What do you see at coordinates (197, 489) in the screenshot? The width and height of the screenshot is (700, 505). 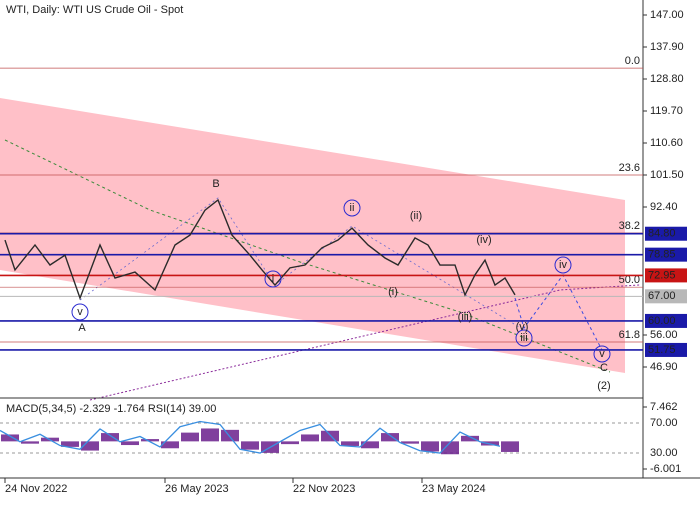 I see `x-tick-label: 26 May 2023` at bounding box center [197, 489].